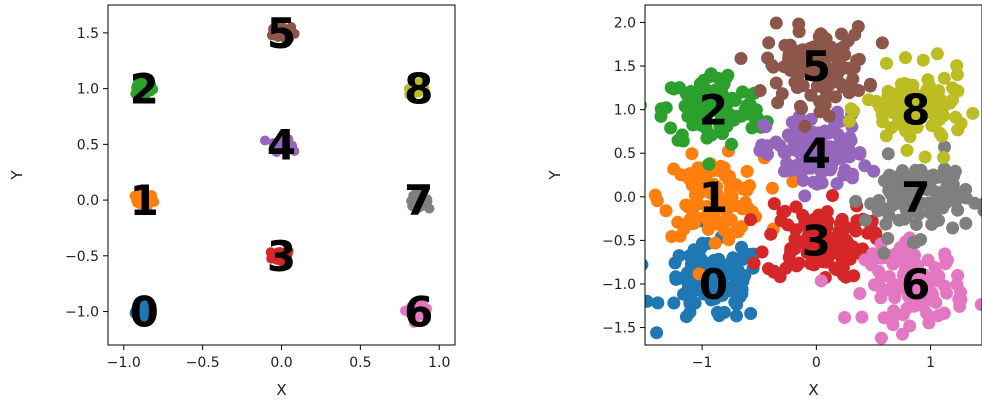 Image resolution: width=982 pixels, height=406 pixels. Describe the element at coordinates (144, 200) in the screenshot. I see `cluster-label-1: 1` at that location.